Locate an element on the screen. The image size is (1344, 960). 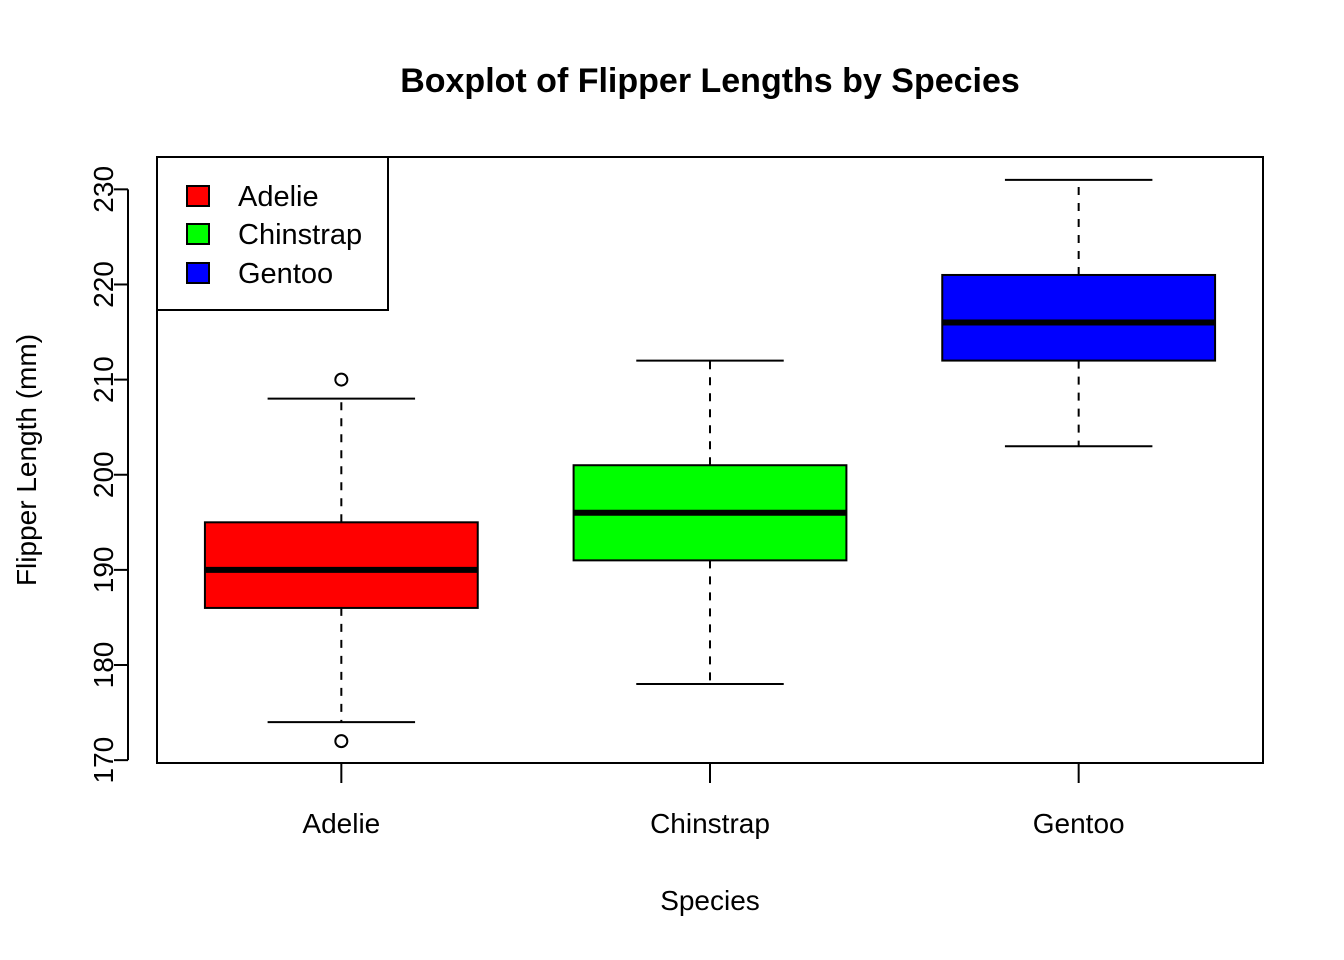
y-axis: 170 180 190 200 210 220 230 is located at coordinates (108, 475).